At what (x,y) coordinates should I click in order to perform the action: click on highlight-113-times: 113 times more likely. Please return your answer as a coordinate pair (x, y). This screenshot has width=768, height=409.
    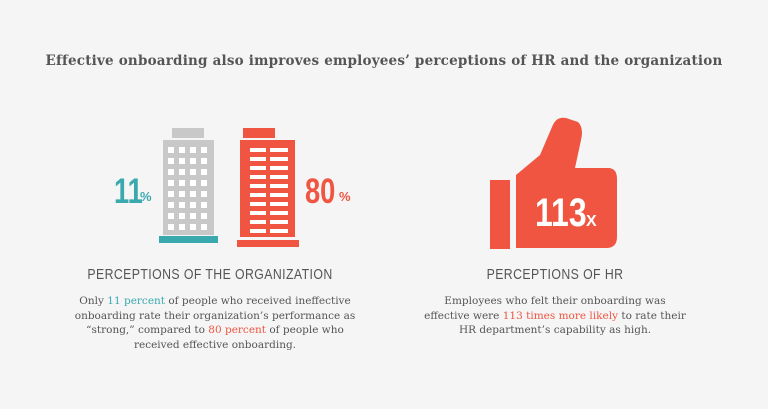
    Looking at the image, I should click on (560, 315).